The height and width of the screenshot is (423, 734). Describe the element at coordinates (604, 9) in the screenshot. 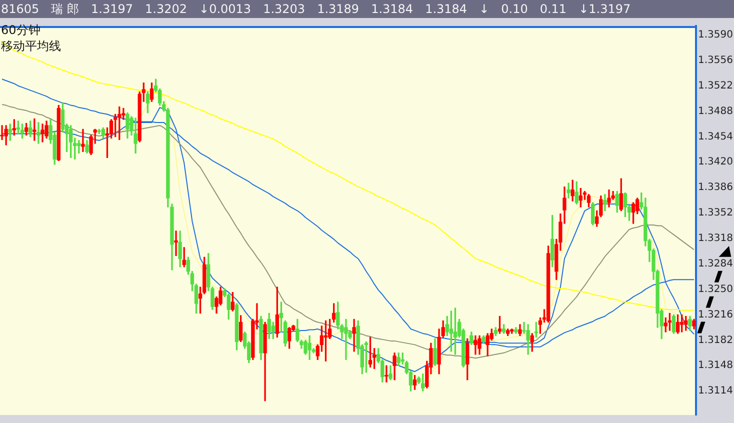

I see `text: ↓1.3197` at that location.